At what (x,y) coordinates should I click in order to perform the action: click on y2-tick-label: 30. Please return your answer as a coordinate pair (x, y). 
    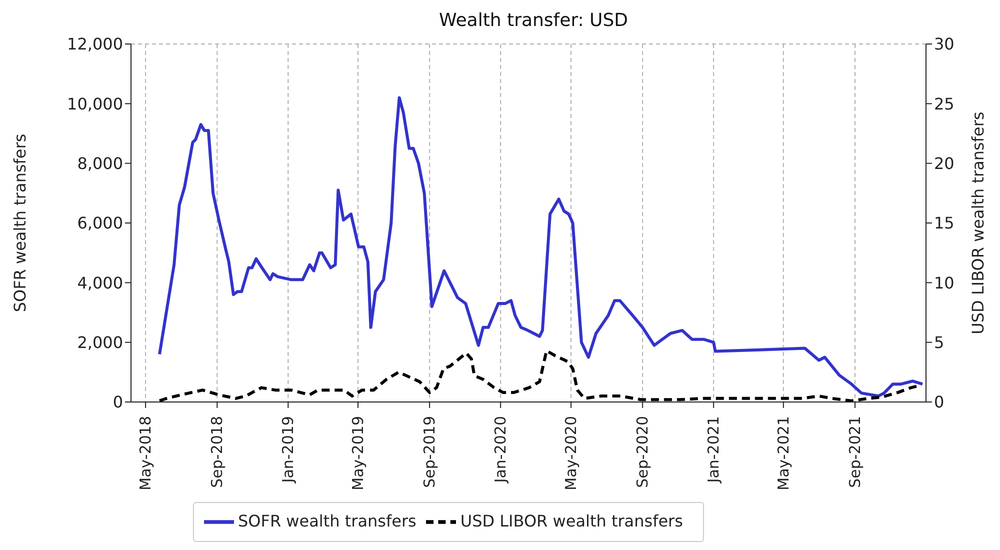
    Looking at the image, I should click on (944, 44).